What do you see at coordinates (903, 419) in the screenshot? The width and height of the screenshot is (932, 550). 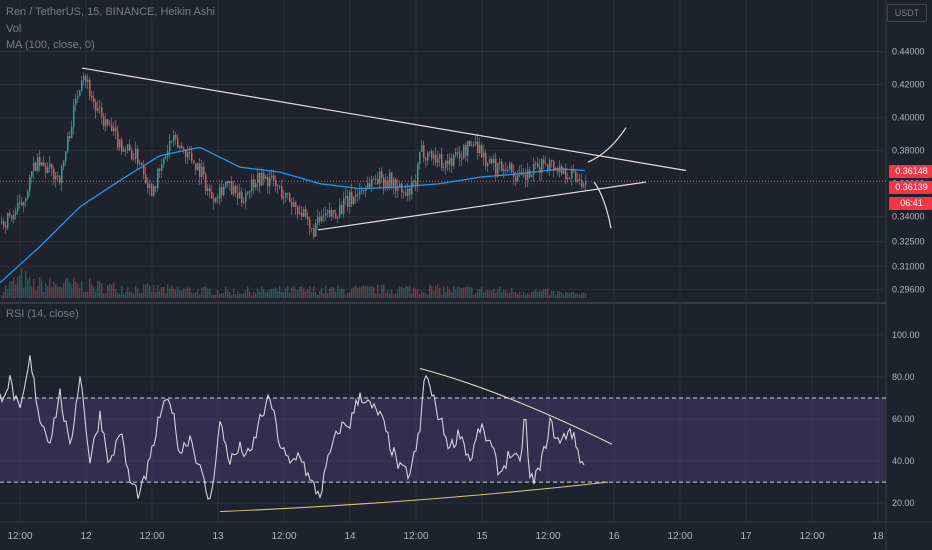 I see `rsi-tick-label: 60.00` at bounding box center [903, 419].